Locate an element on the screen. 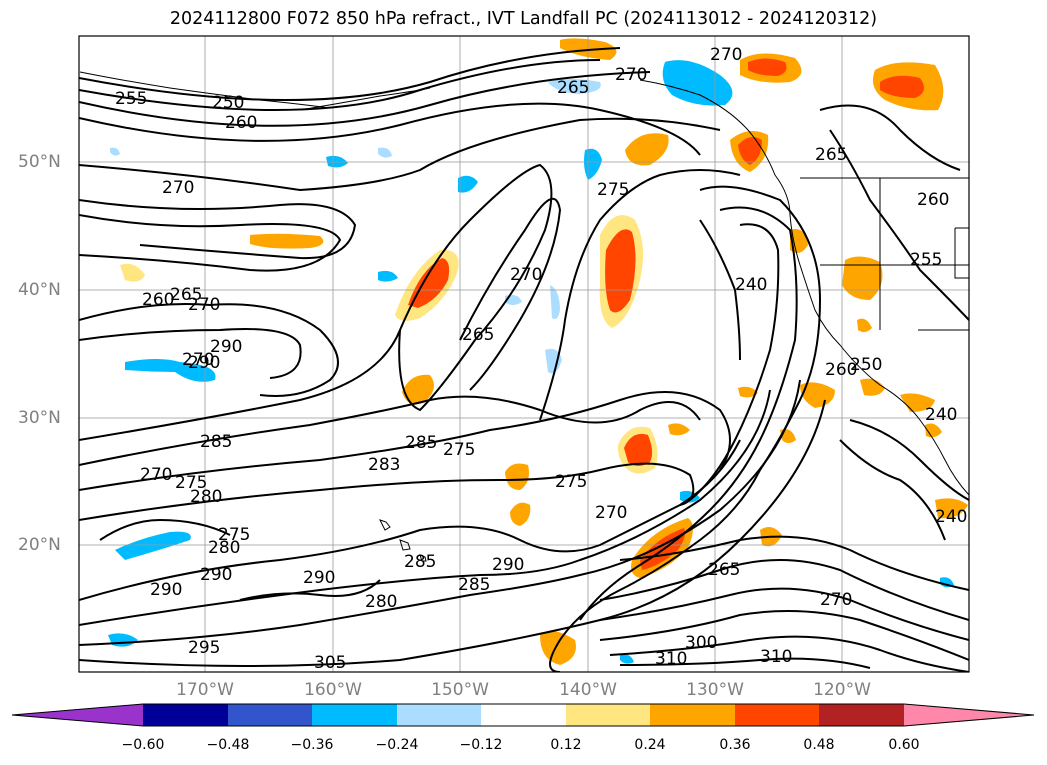  lat-label: 30°N is located at coordinates (39, 418).